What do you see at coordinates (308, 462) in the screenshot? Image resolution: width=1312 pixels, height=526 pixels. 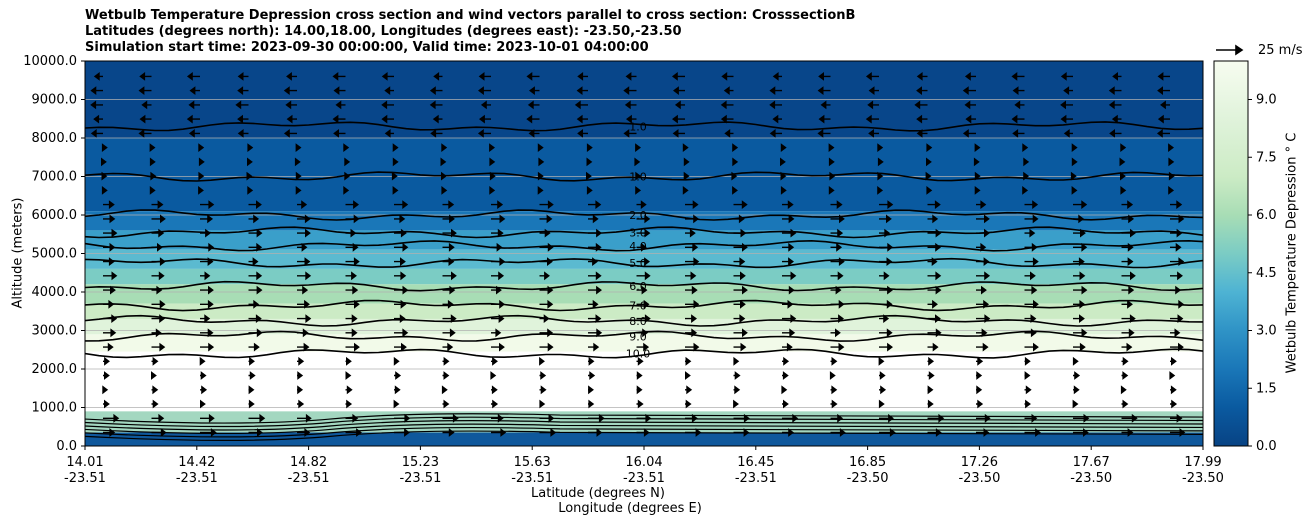 I see `x-tick-label-lat-2: 14.82` at bounding box center [308, 462].